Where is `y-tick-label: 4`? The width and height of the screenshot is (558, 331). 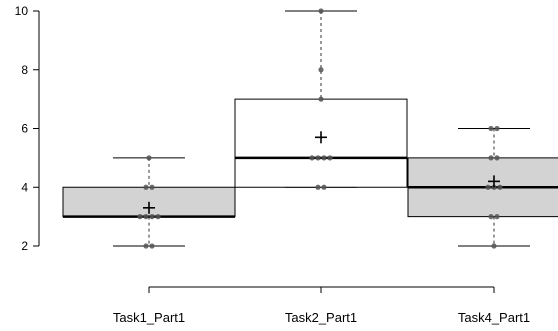
y-tick-label: 4 is located at coordinates (24, 187).